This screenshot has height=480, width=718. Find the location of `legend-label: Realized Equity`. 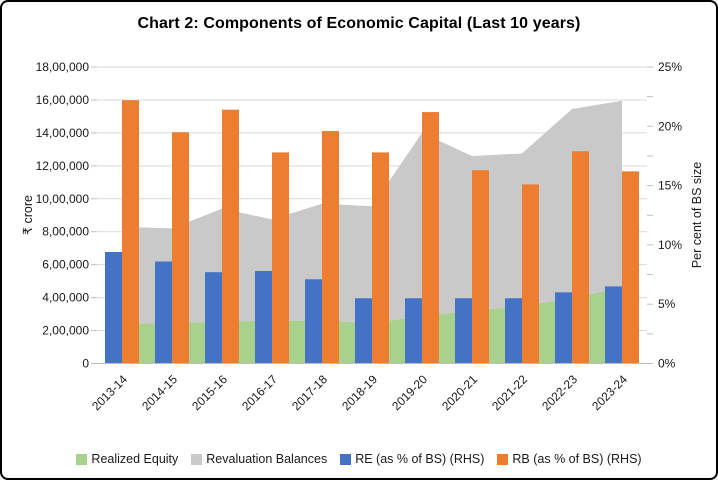

legend-label: Realized Equity is located at coordinates (135, 459).